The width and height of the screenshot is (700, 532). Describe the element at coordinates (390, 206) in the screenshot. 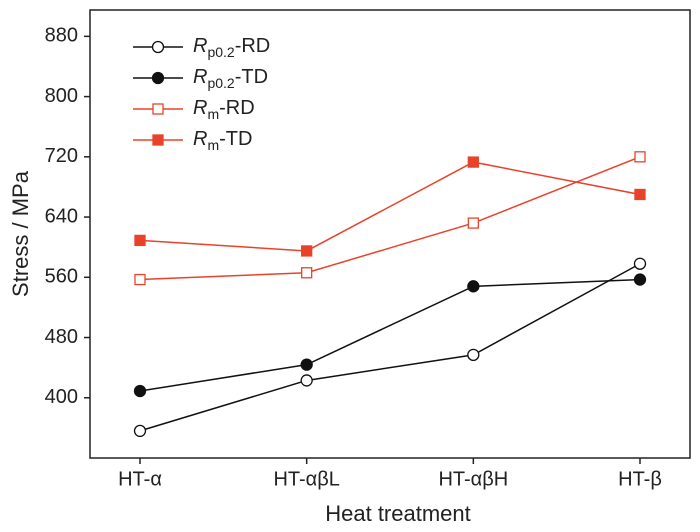

I see `series-line` at that location.